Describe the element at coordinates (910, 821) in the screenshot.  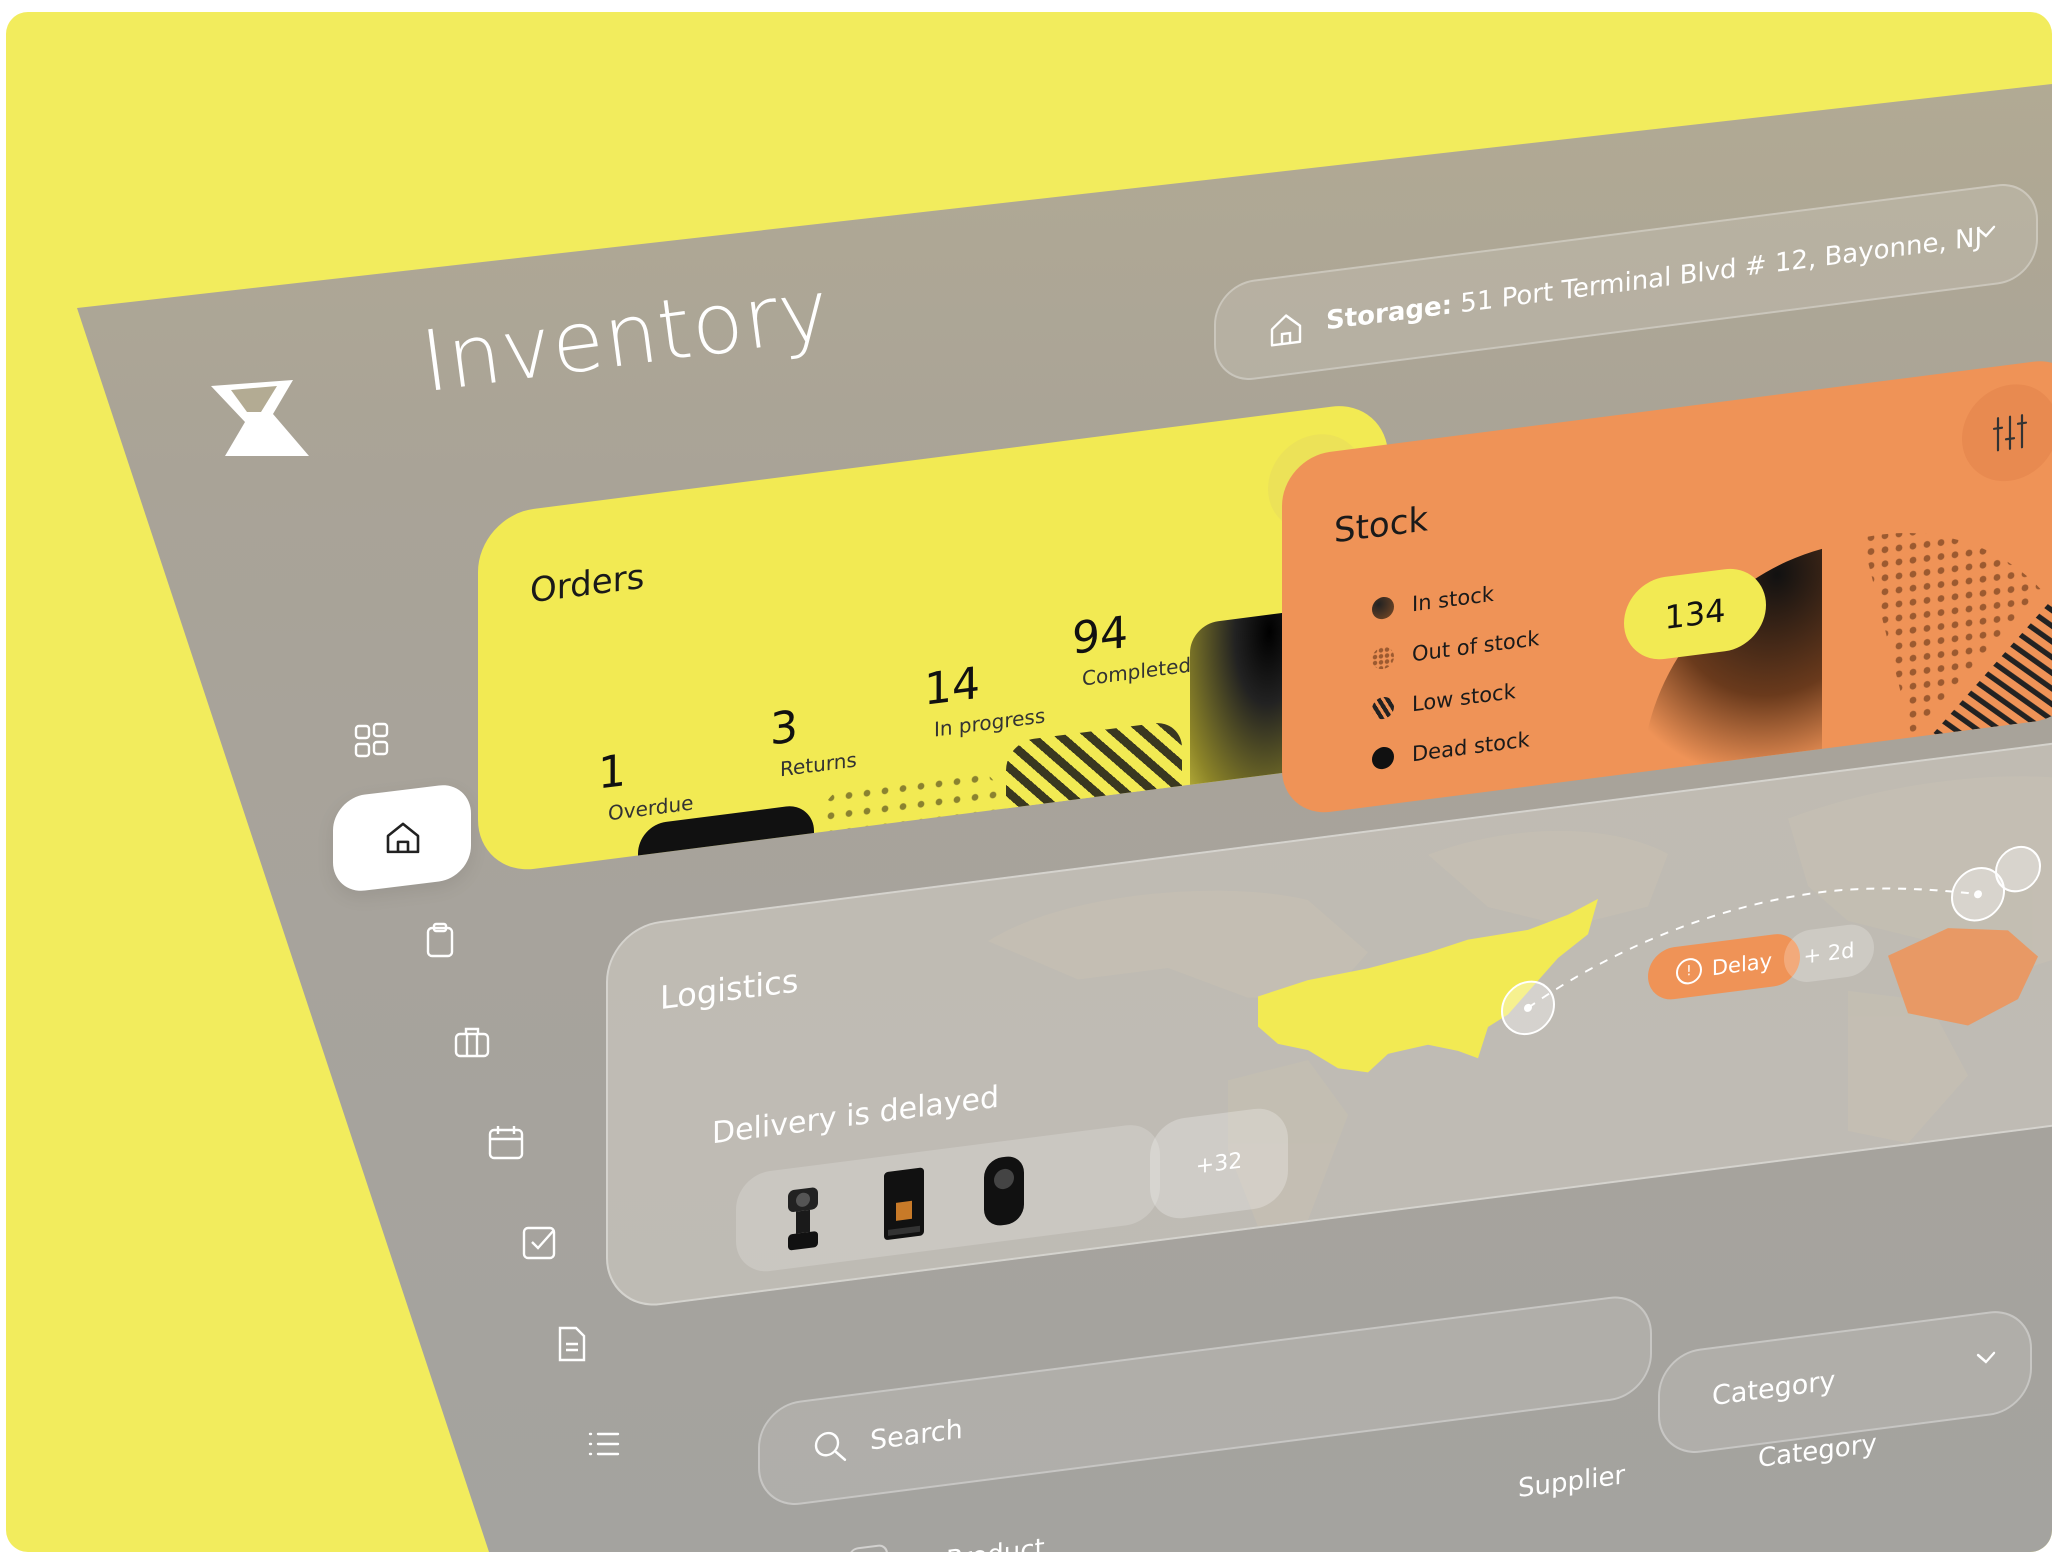
I see `returns-bar` at that location.